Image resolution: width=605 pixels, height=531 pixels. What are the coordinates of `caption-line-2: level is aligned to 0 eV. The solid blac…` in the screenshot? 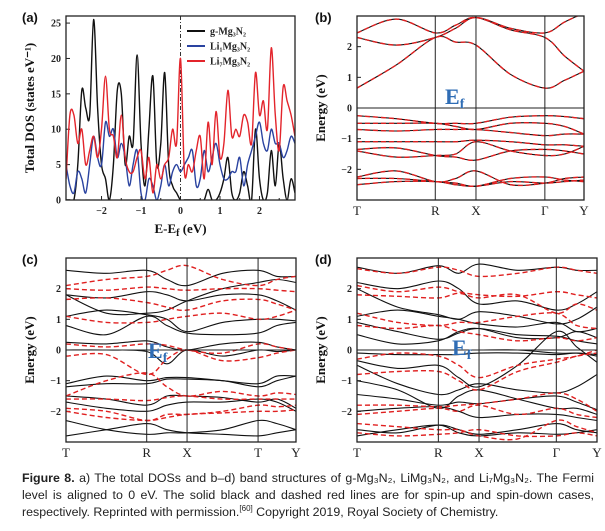 It's located at (308, 495).